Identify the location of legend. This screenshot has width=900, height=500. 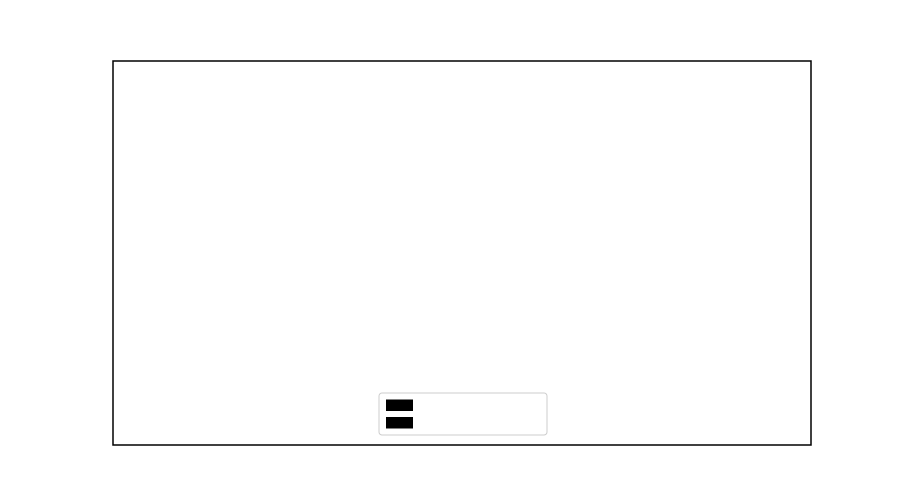
(463, 414).